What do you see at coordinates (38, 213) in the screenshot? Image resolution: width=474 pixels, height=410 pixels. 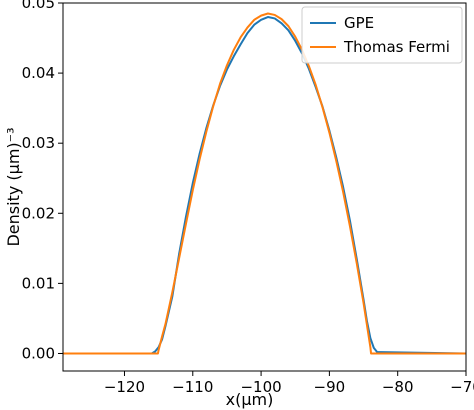 I see `y-tick-label: 0.02` at bounding box center [38, 213].